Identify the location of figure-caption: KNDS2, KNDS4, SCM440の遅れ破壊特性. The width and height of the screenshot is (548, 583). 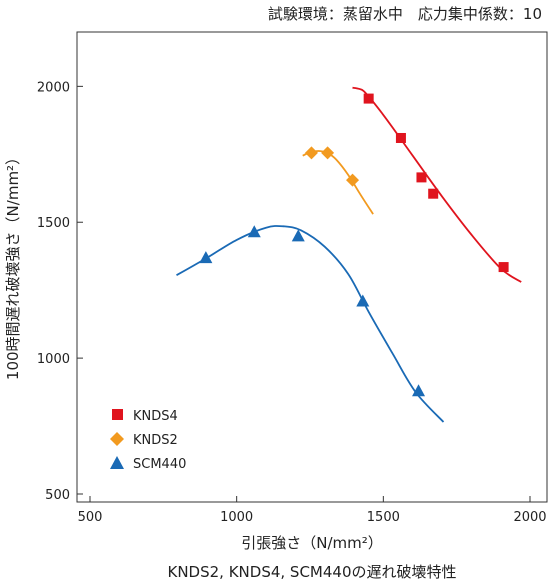
(312, 572).